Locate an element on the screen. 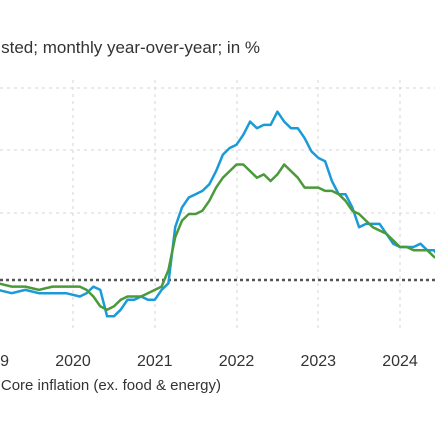 The image size is (435, 435). x-tick-label: 2019 is located at coordinates (4, 361).